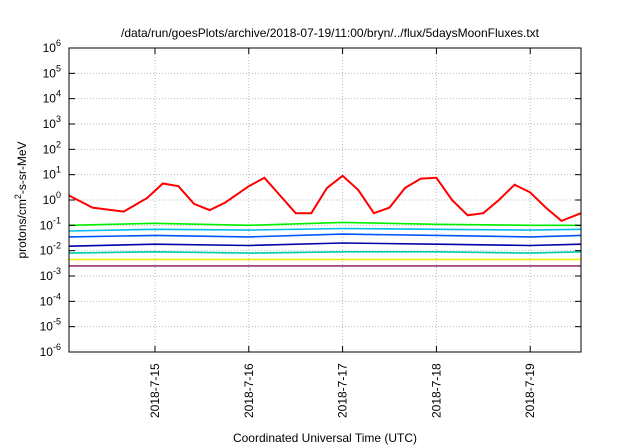 The image size is (640, 448). Describe the element at coordinates (50, 249) in the screenshot. I see `y-tick-label: 10⁻²` at that location.